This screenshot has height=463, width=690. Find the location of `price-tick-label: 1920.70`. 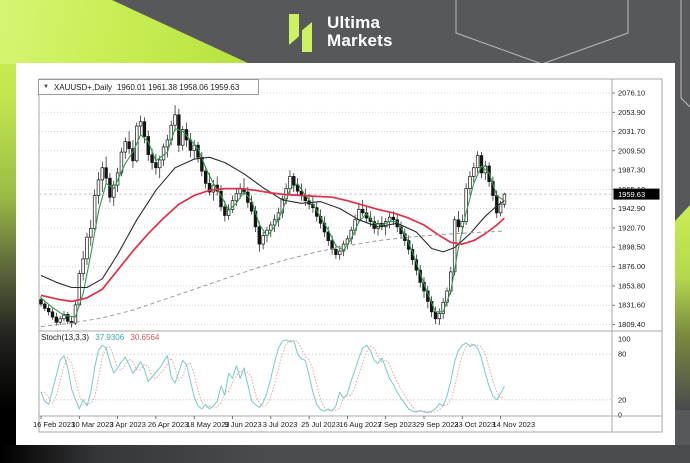

price-tick-label: 1920.70 is located at coordinates (631, 227).